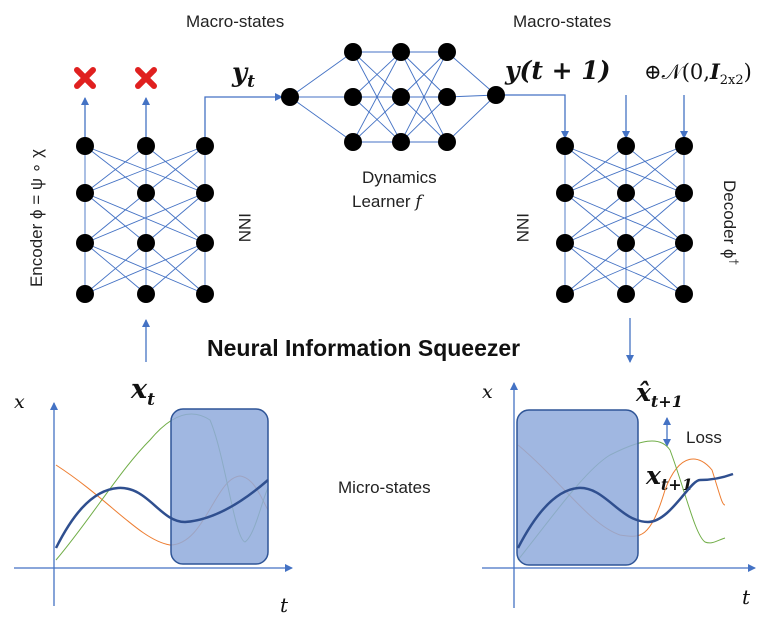  I want to click on yt-label: yt, so click(243, 75).